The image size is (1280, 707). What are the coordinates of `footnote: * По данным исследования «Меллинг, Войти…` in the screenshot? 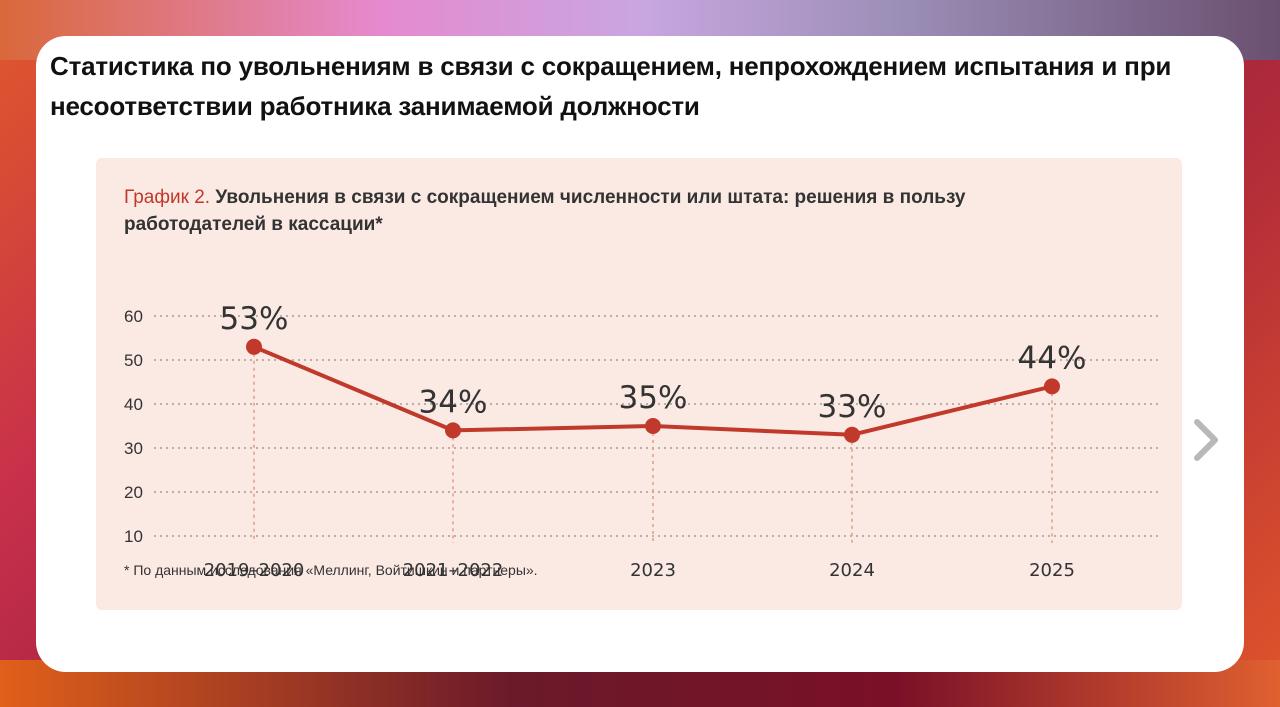 It's located at (331, 570).